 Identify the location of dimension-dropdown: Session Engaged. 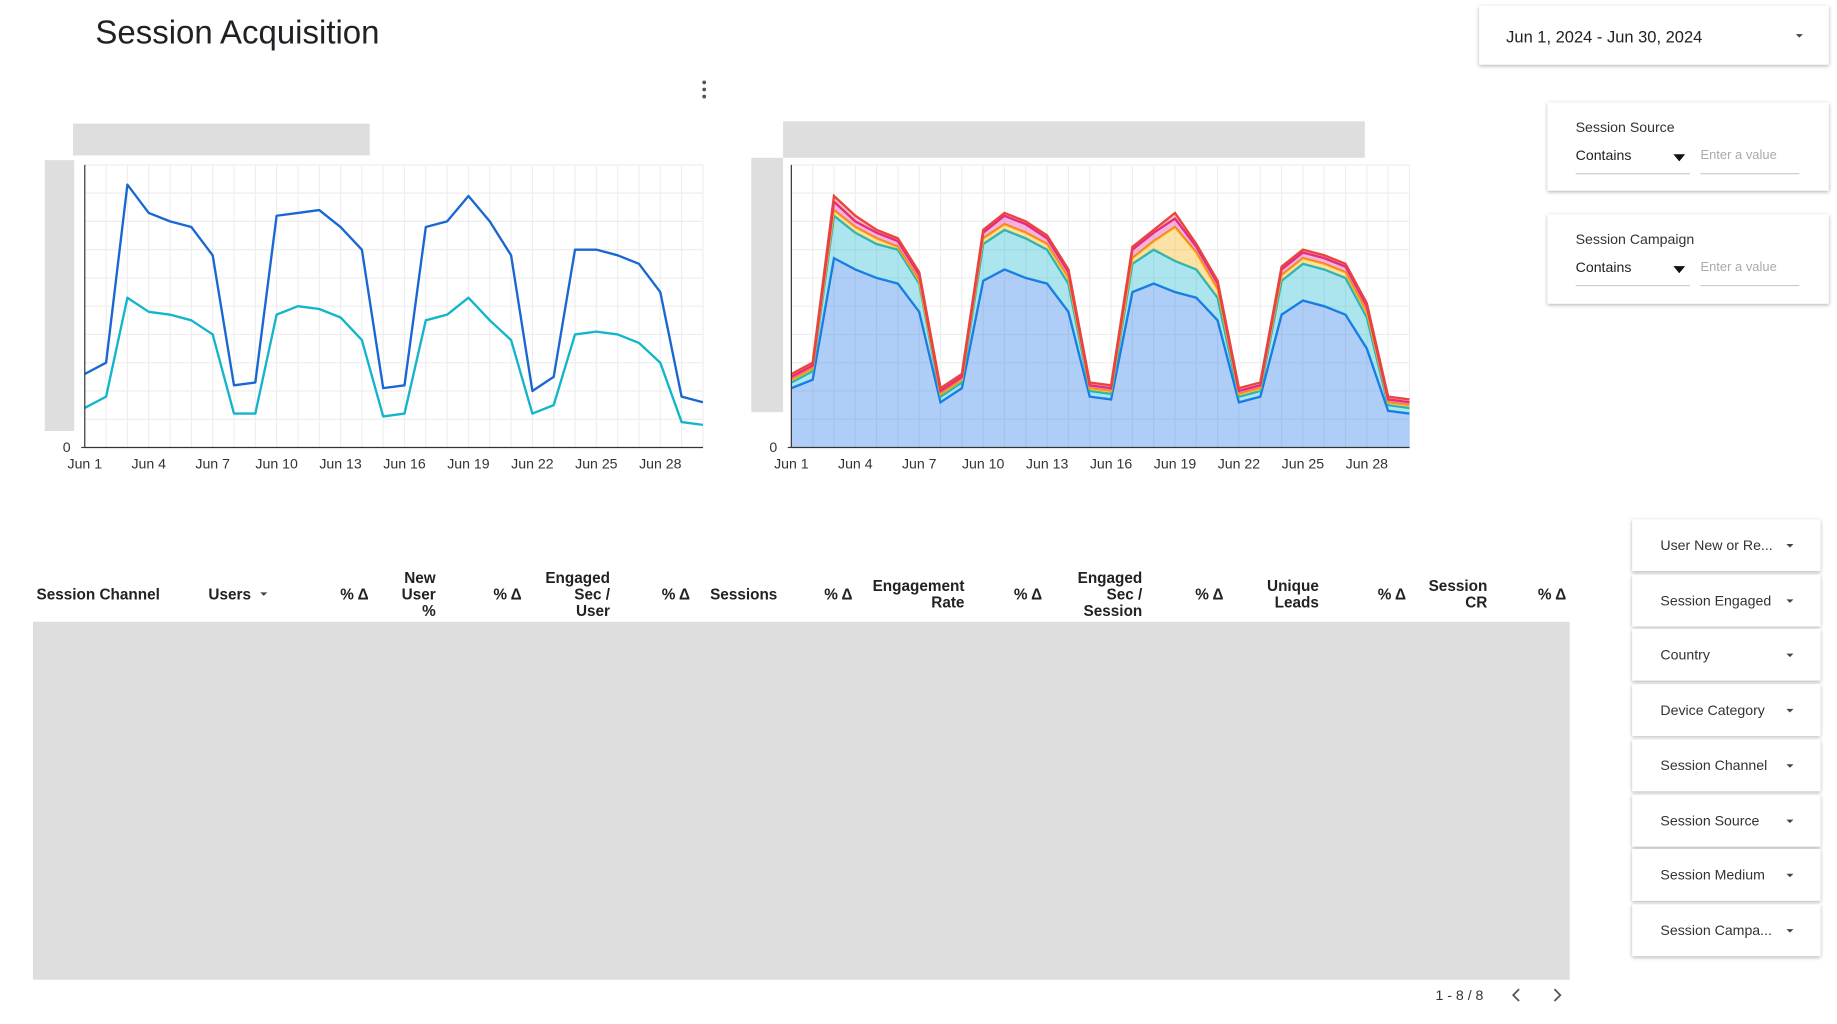
(1726, 600).